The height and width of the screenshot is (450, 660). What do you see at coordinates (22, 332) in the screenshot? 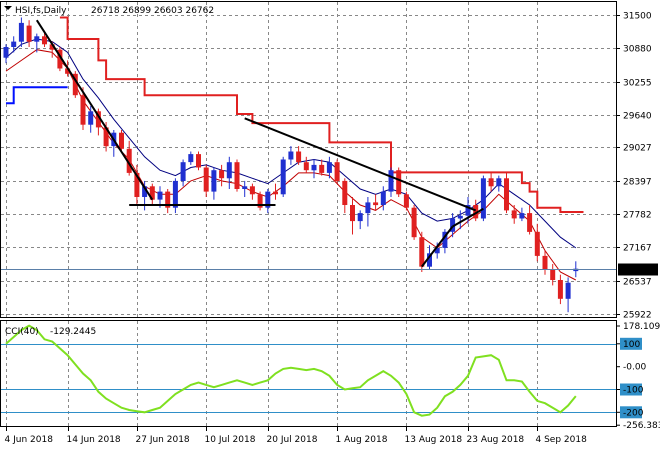
I see `cci-label: CCI(40)` at bounding box center [22, 332].